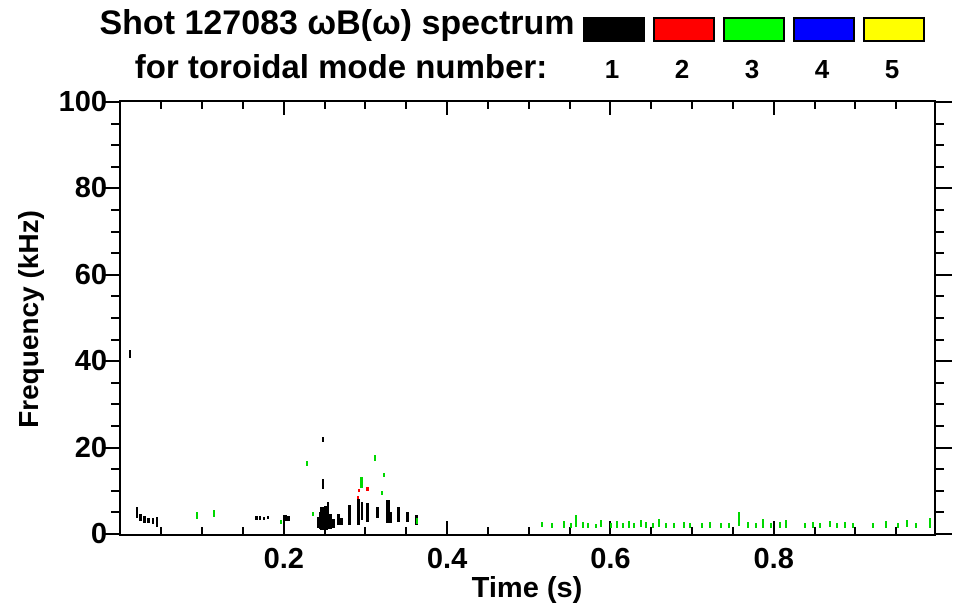  What do you see at coordinates (283, 559) in the screenshot?
I see `x-tick-label: 0.2` at bounding box center [283, 559].